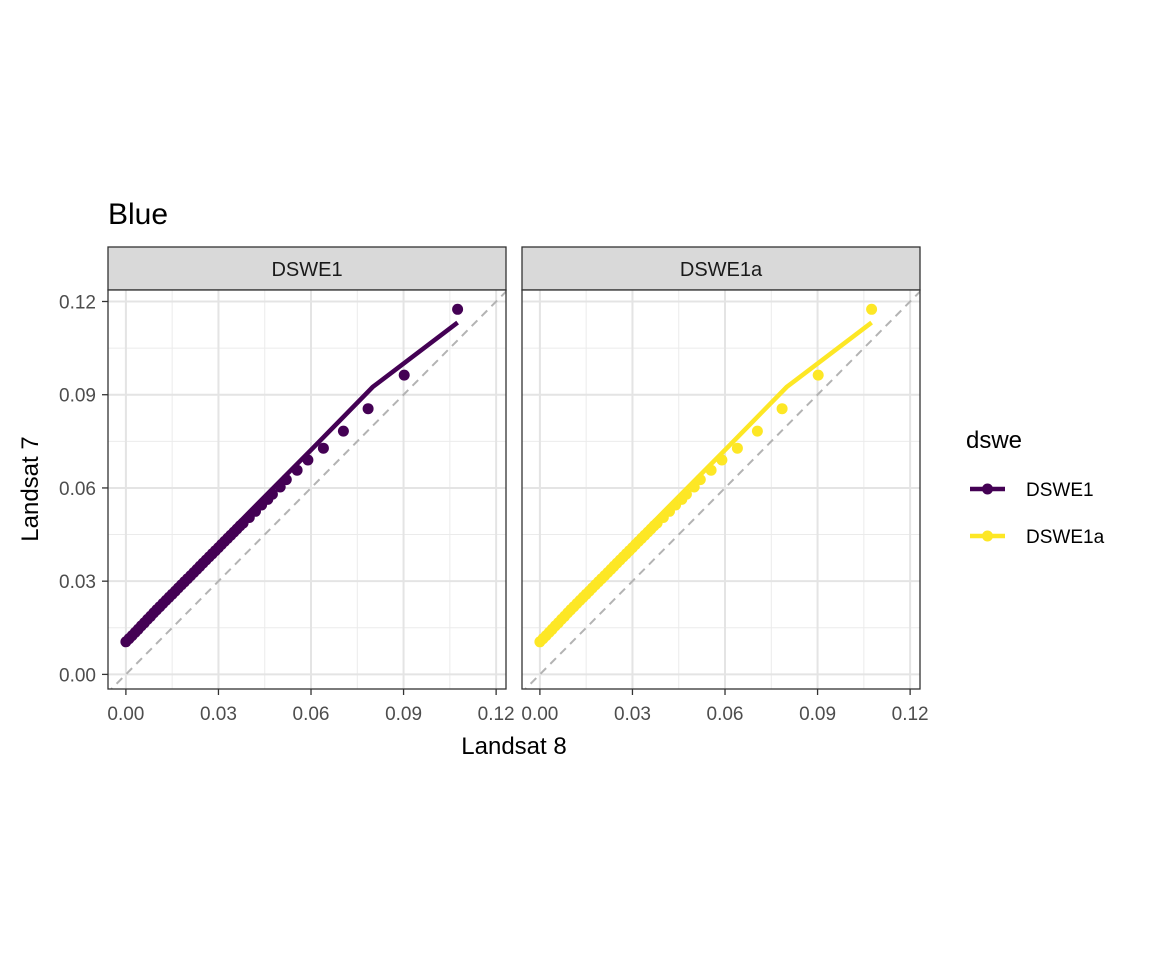 This screenshot has height=960, width=1152. Describe the element at coordinates (138, 214) in the screenshot. I see `chart-title: Blue` at that location.